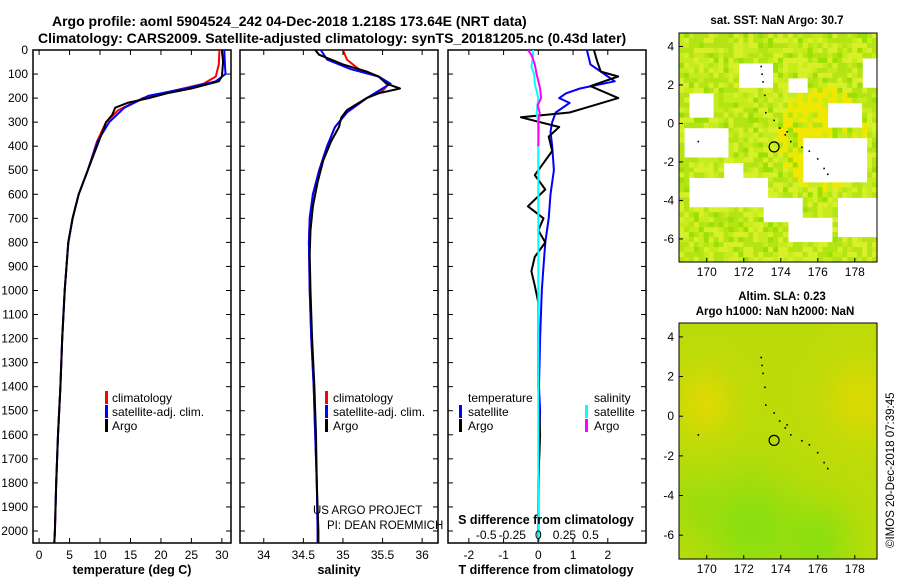  What do you see at coordinates (744, 569) in the screenshot?
I see `map-x-tick-label: 172` at bounding box center [744, 569].